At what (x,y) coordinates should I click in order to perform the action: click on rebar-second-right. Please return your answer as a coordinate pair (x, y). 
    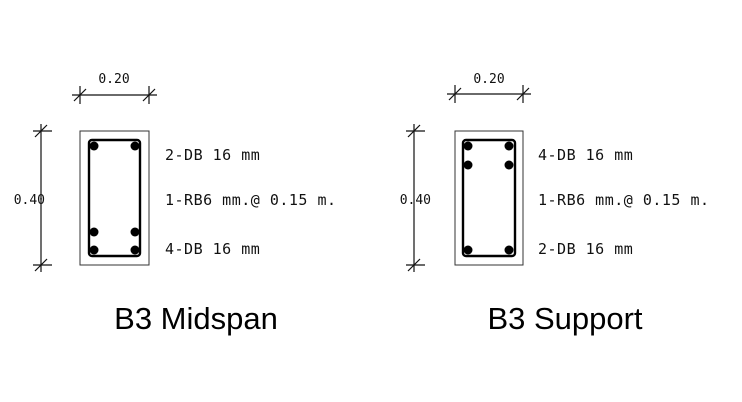
    Looking at the image, I should click on (509, 165).